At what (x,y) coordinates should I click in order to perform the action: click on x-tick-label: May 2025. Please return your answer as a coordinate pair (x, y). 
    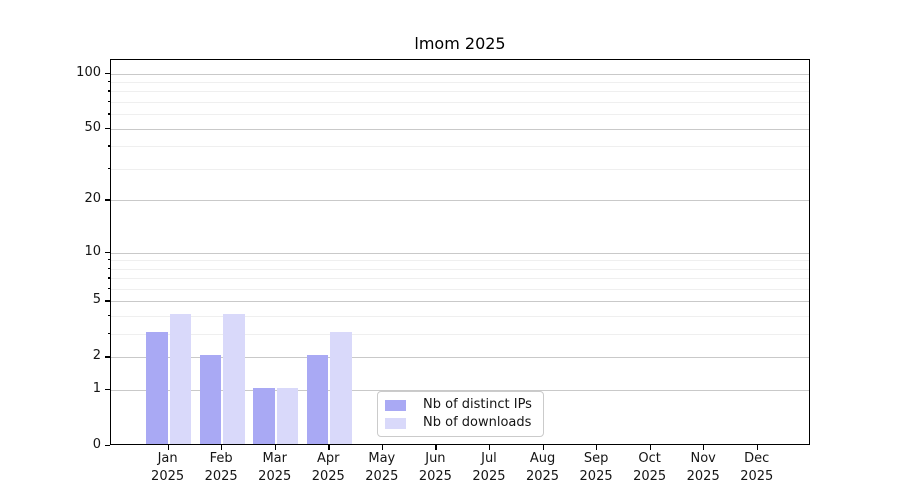
    Looking at the image, I should click on (382, 467).